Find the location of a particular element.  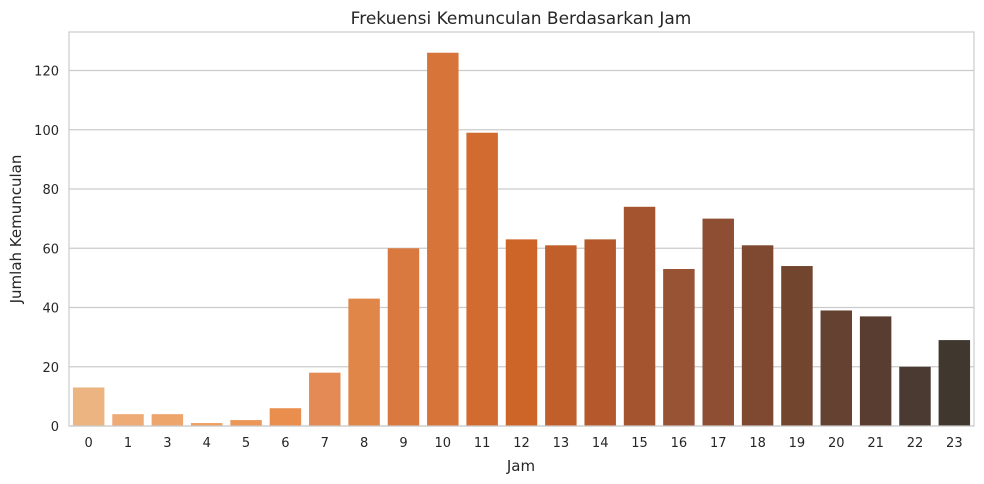

x-axis-label: Jam is located at coordinates (520, 466).